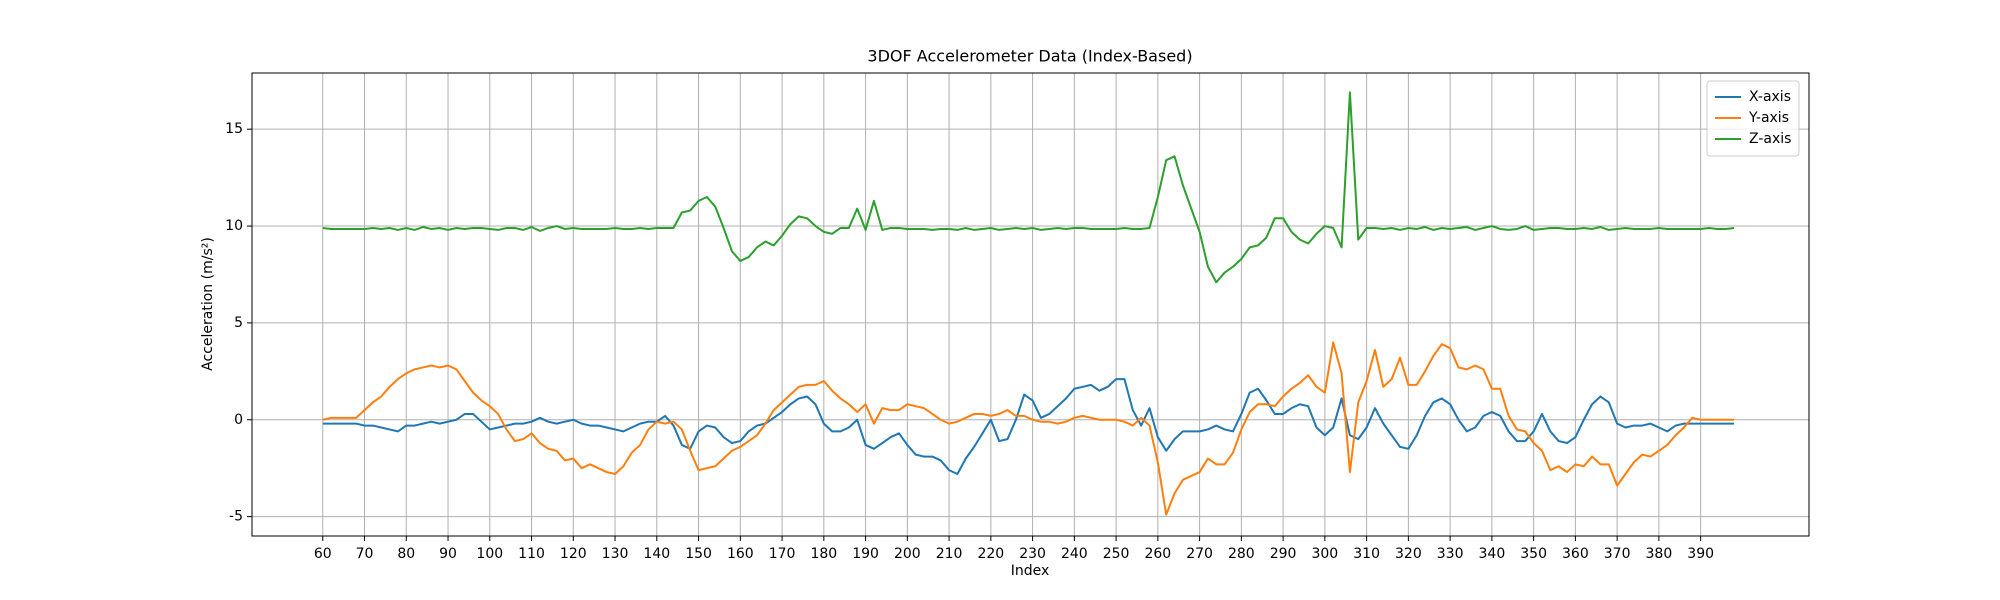 The height and width of the screenshot is (600, 2000). What do you see at coordinates (531, 554) in the screenshot?
I see `x-tick-label: 110` at bounding box center [531, 554].